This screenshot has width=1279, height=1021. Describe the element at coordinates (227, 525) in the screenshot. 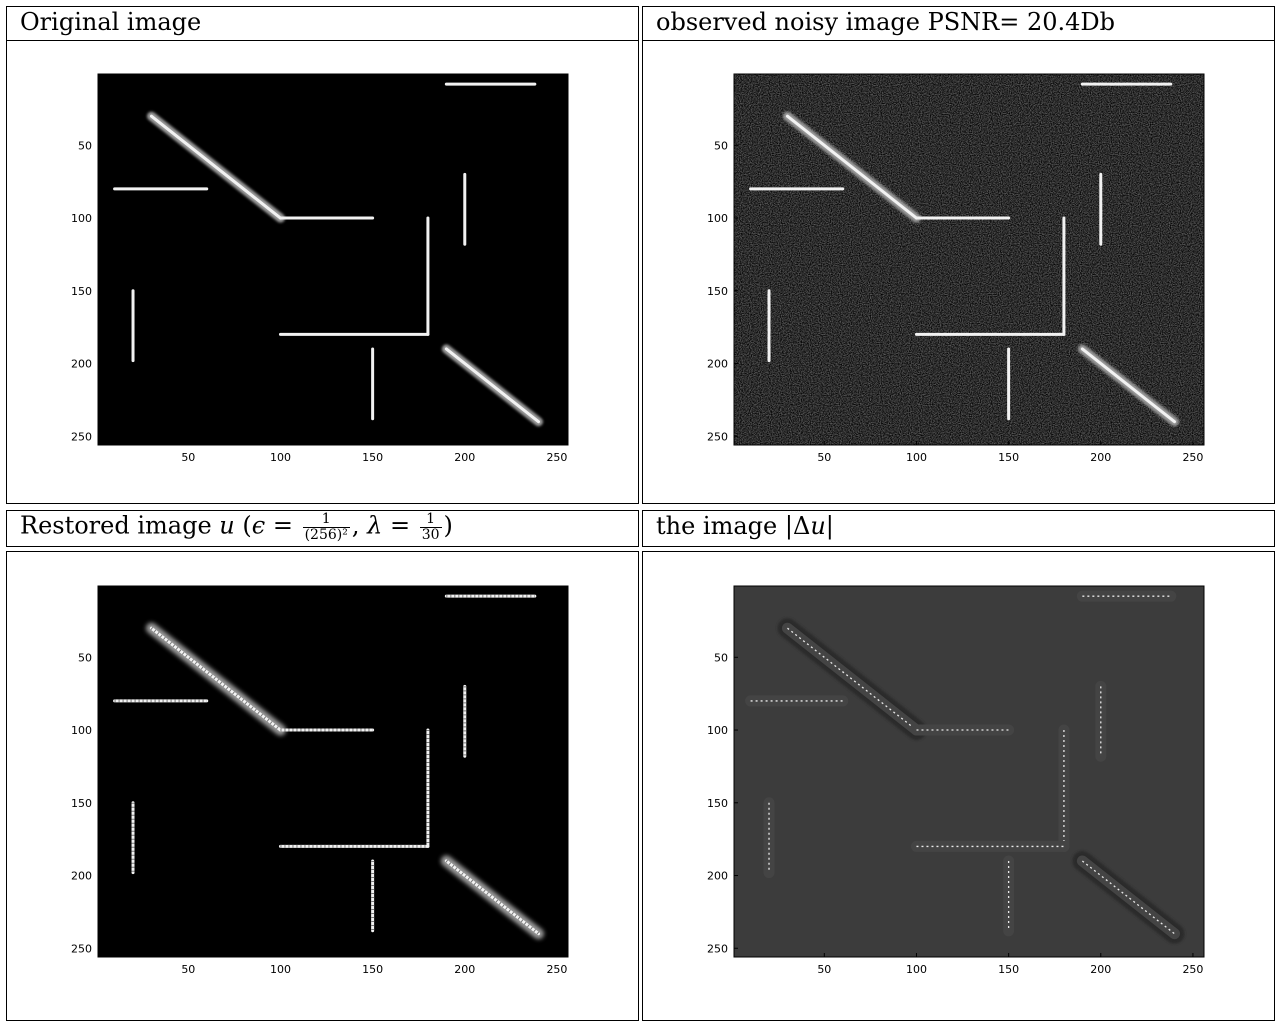

I see `caption-restored-var: u` at that location.